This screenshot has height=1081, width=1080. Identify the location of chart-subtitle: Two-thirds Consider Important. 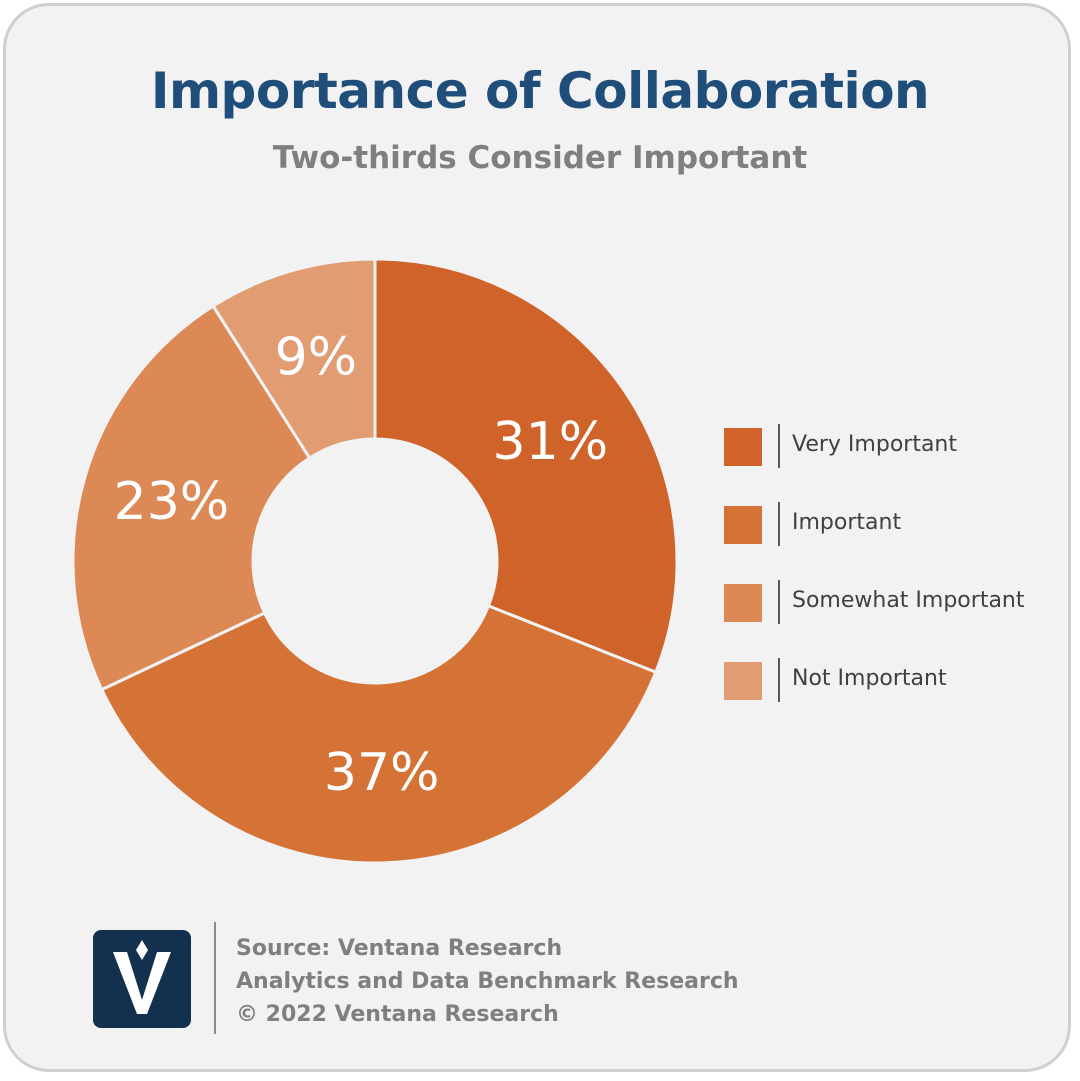
(540, 158).